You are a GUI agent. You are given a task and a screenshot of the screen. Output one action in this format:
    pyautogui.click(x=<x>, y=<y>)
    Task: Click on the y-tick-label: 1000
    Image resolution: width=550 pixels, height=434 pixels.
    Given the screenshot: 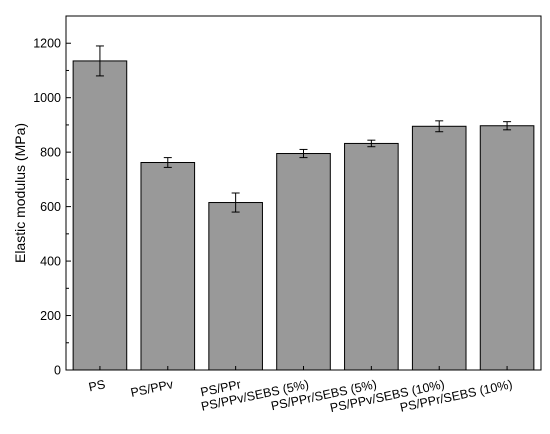 What is the action you would take?
    pyautogui.click(x=47, y=98)
    